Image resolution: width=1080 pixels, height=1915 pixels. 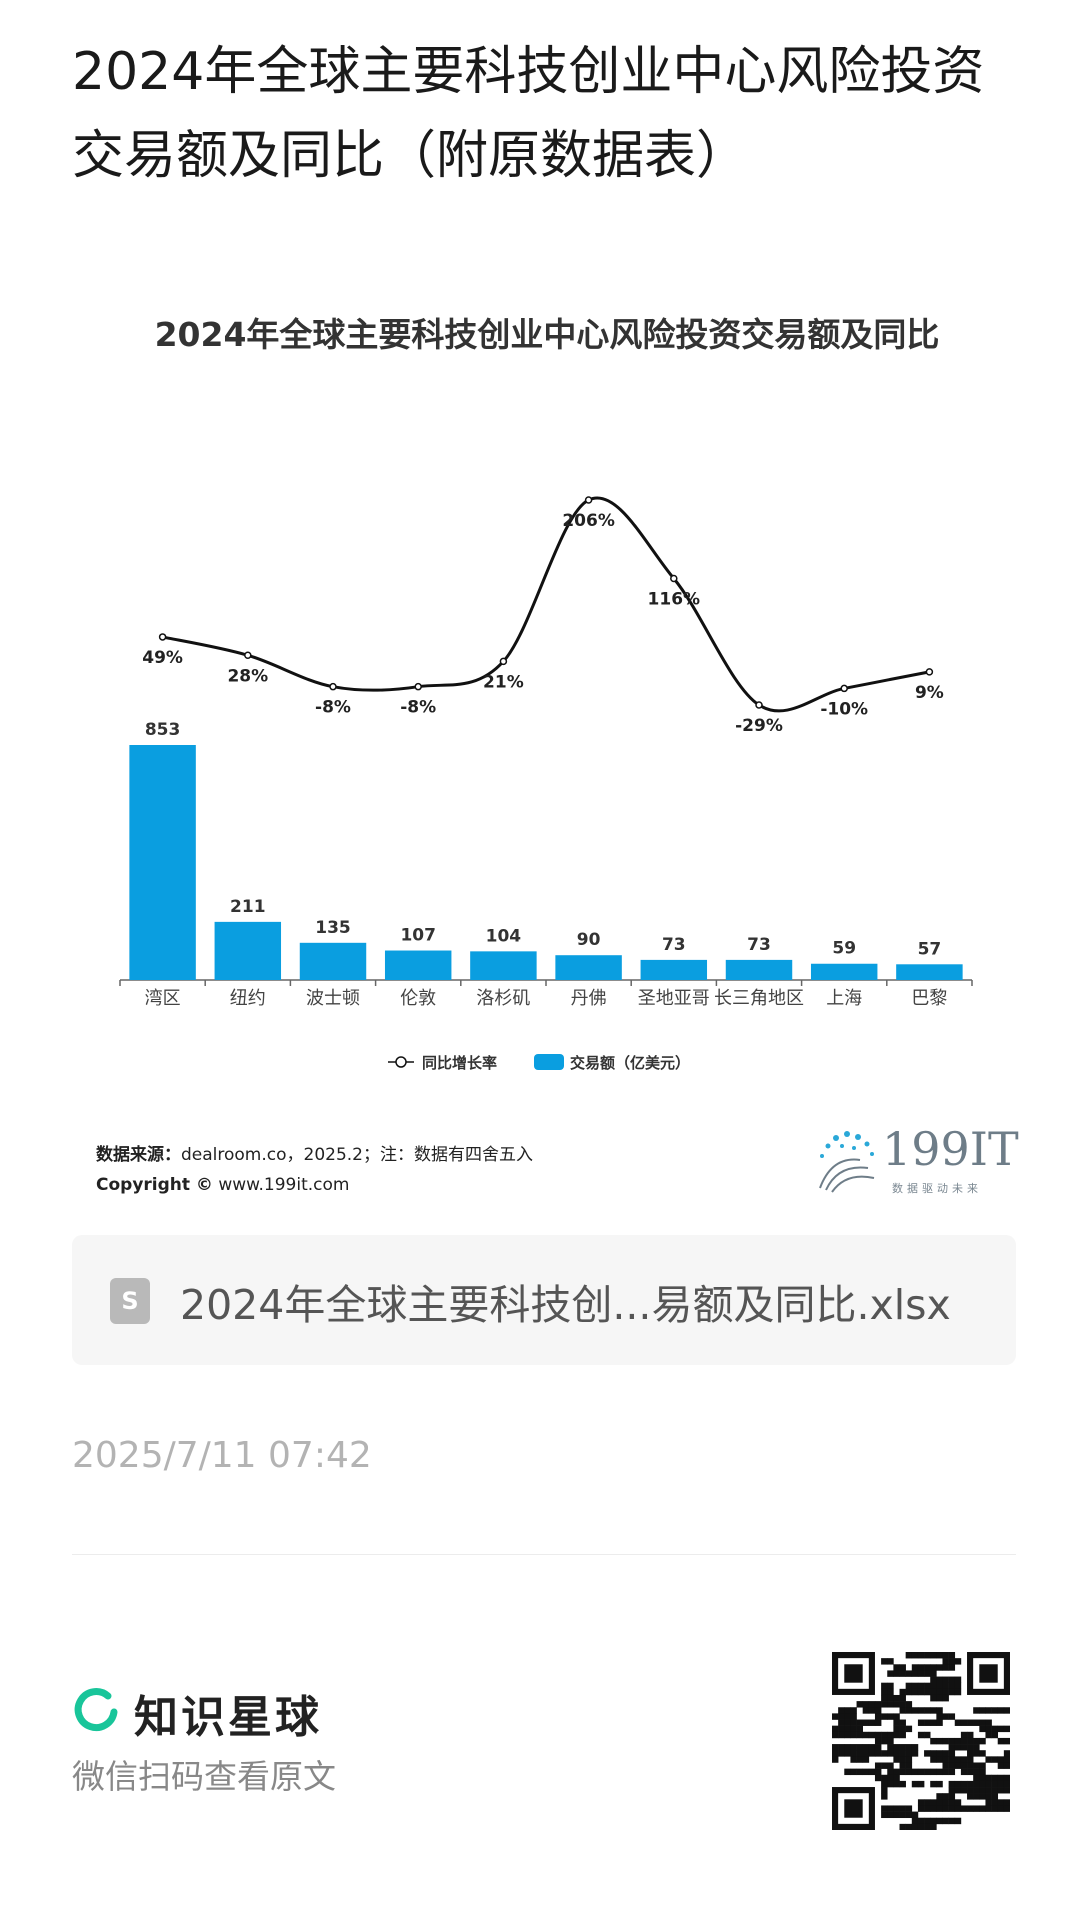 What do you see at coordinates (528, 114) in the screenshot?
I see `page-title: 2024年全球主要科技创业中心风险投资交易额及同比（附原数据表）` at bounding box center [528, 114].